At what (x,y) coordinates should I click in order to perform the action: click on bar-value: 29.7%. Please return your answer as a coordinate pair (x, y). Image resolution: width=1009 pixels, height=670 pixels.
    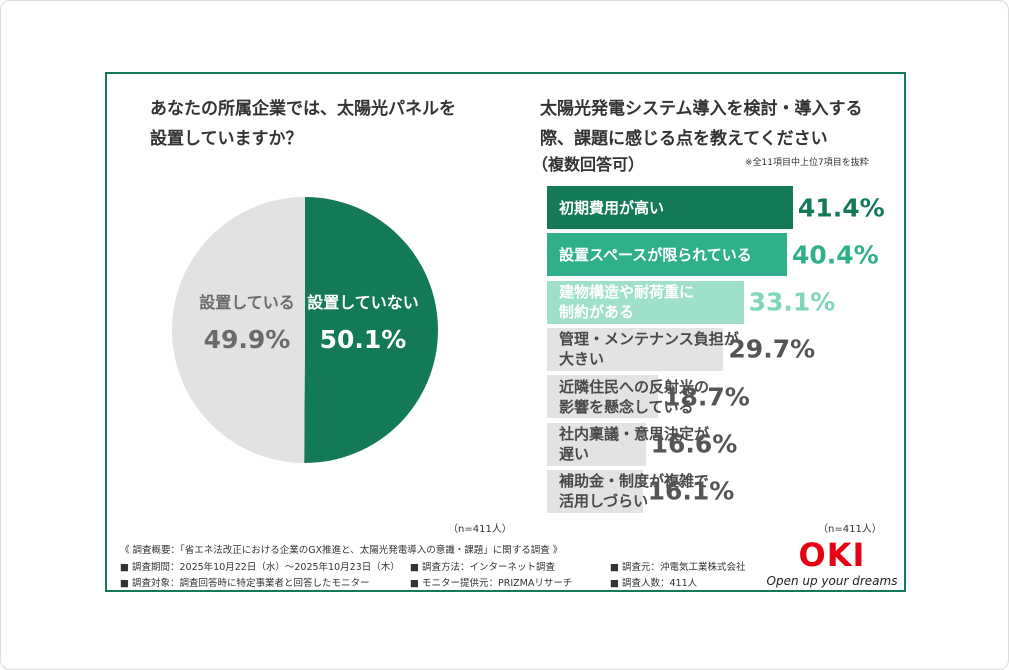
    Looking at the image, I should click on (772, 349).